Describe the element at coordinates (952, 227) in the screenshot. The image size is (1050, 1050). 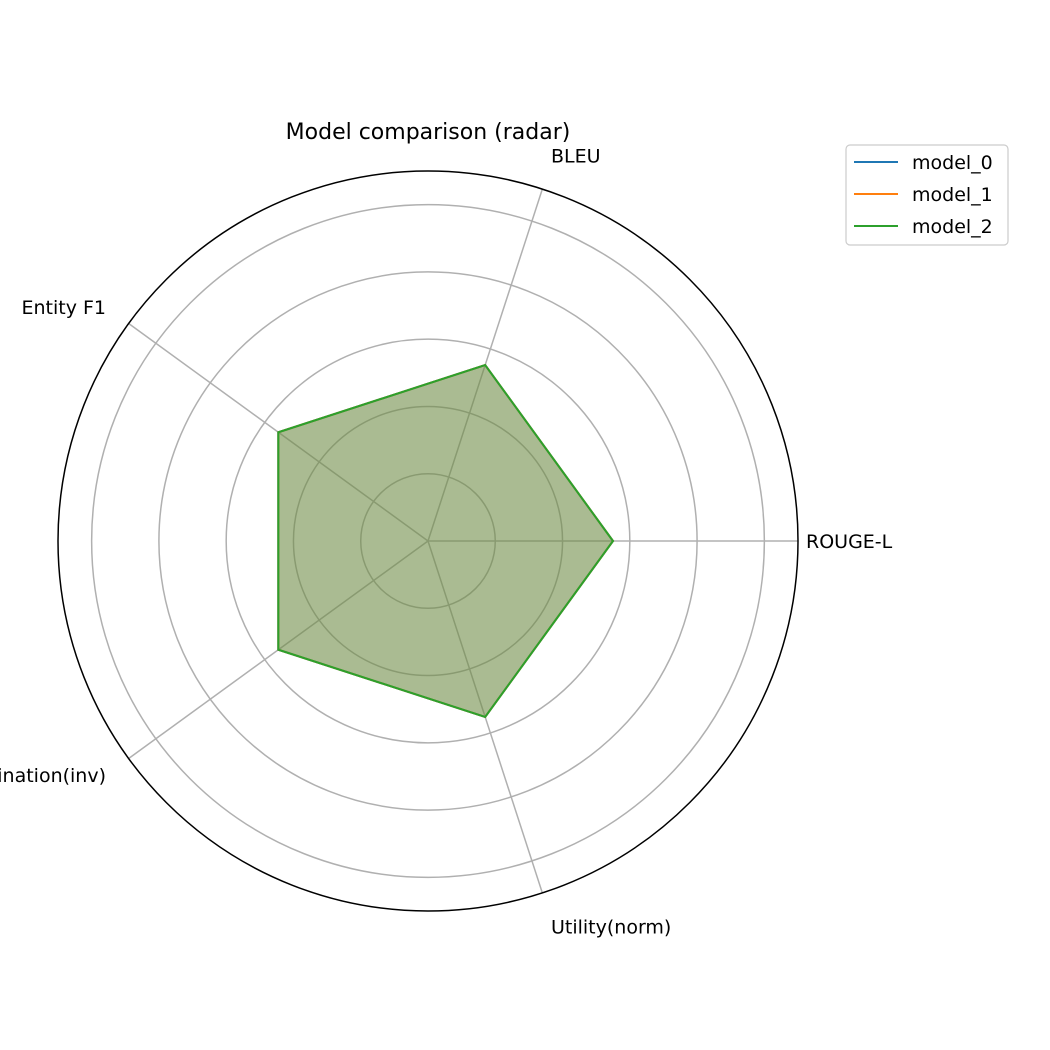
I see `legend-label-model_2: model_2` at that location.